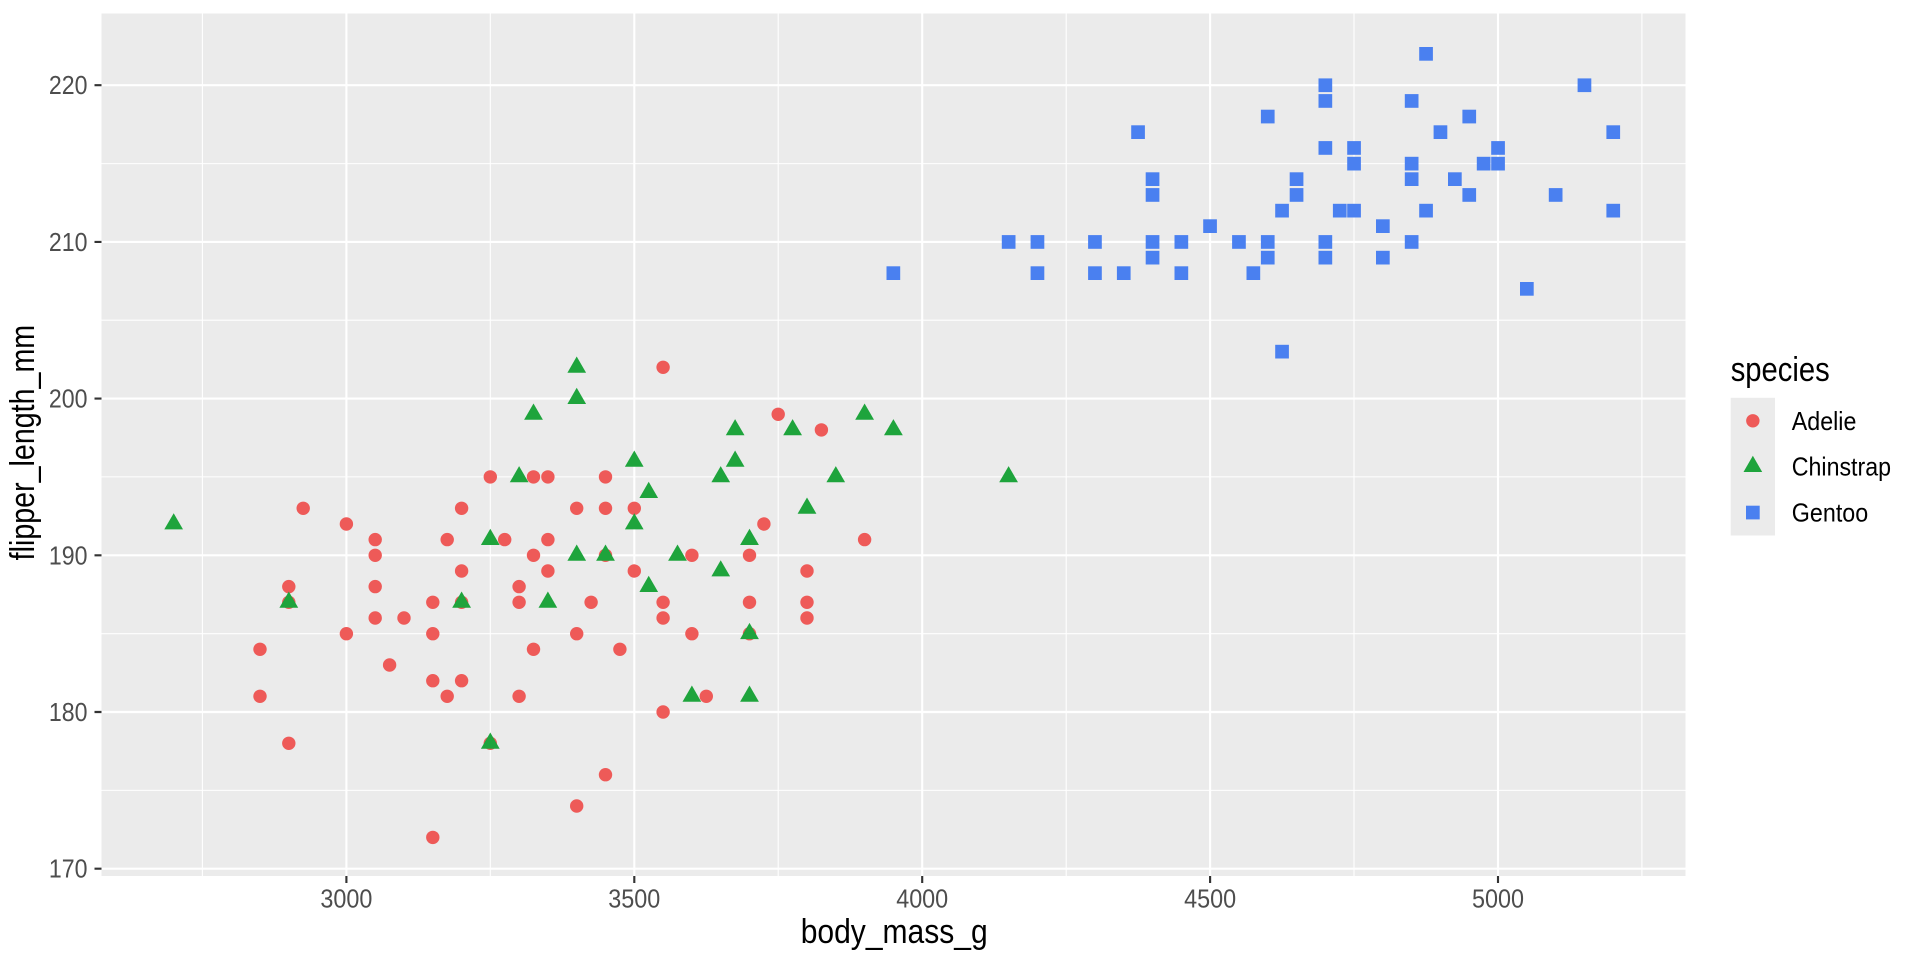 Image resolution: width=1920 pixels, height=965 pixels. What do you see at coordinates (894, 932) in the screenshot?
I see `svg-text: body_mass_g` at bounding box center [894, 932].